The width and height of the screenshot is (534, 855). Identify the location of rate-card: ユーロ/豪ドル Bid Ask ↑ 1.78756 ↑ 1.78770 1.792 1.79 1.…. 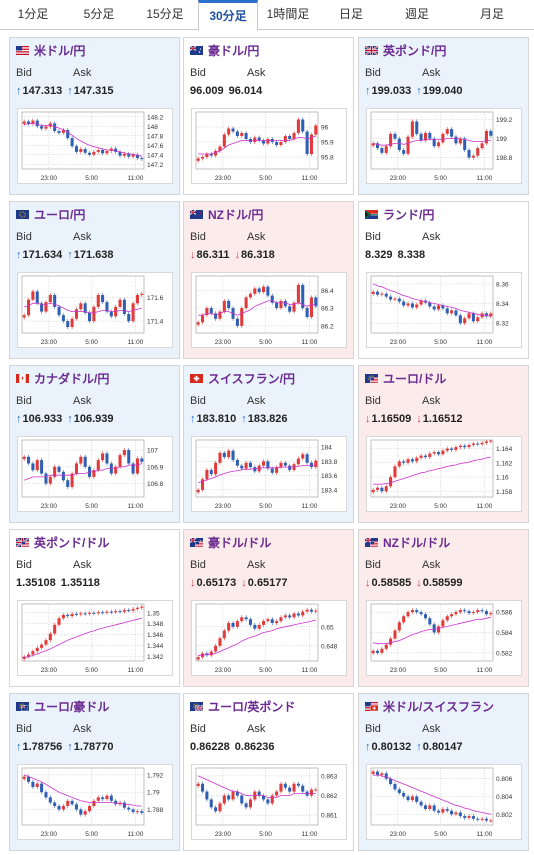
(94, 772).